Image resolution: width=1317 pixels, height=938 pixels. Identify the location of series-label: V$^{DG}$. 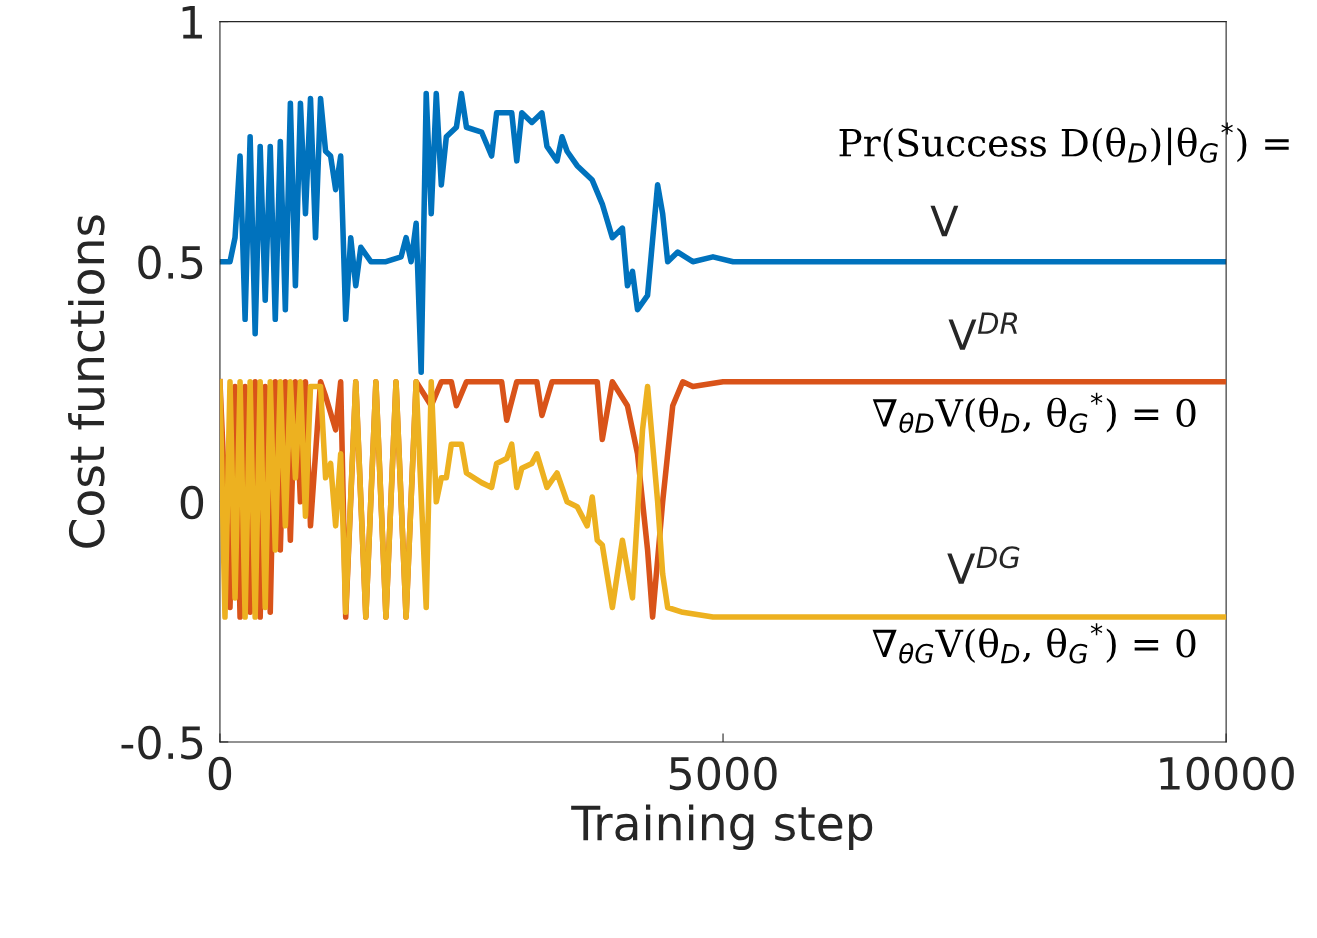
(983, 565).